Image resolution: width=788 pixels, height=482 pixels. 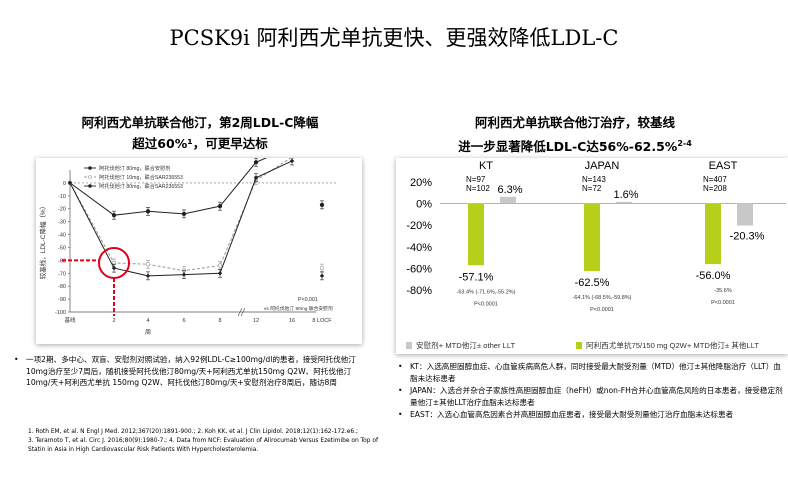 What do you see at coordinates (141, 186) in the screenshot?
I see `legend-label: 阿托伐他汀 80mg，联合SAR236553` at bounding box center [141, 186].